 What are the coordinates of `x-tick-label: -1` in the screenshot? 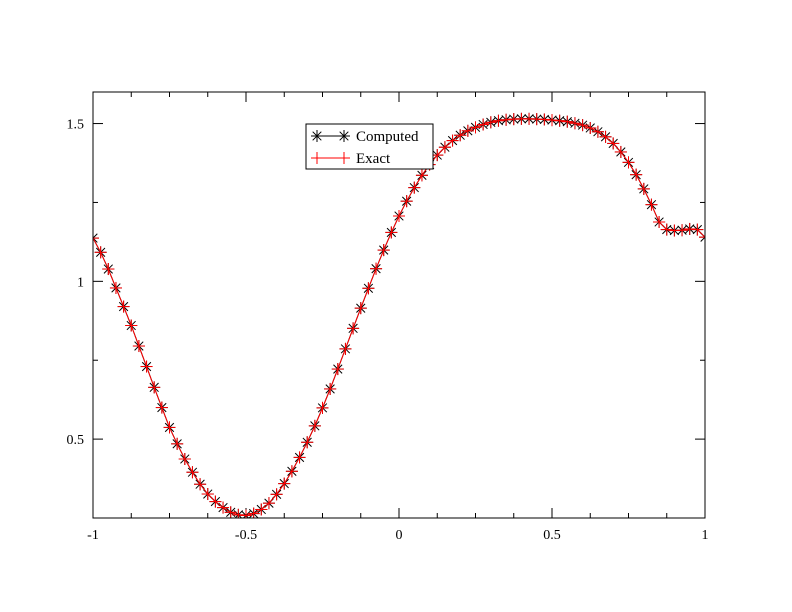 It's located at (93, 535).